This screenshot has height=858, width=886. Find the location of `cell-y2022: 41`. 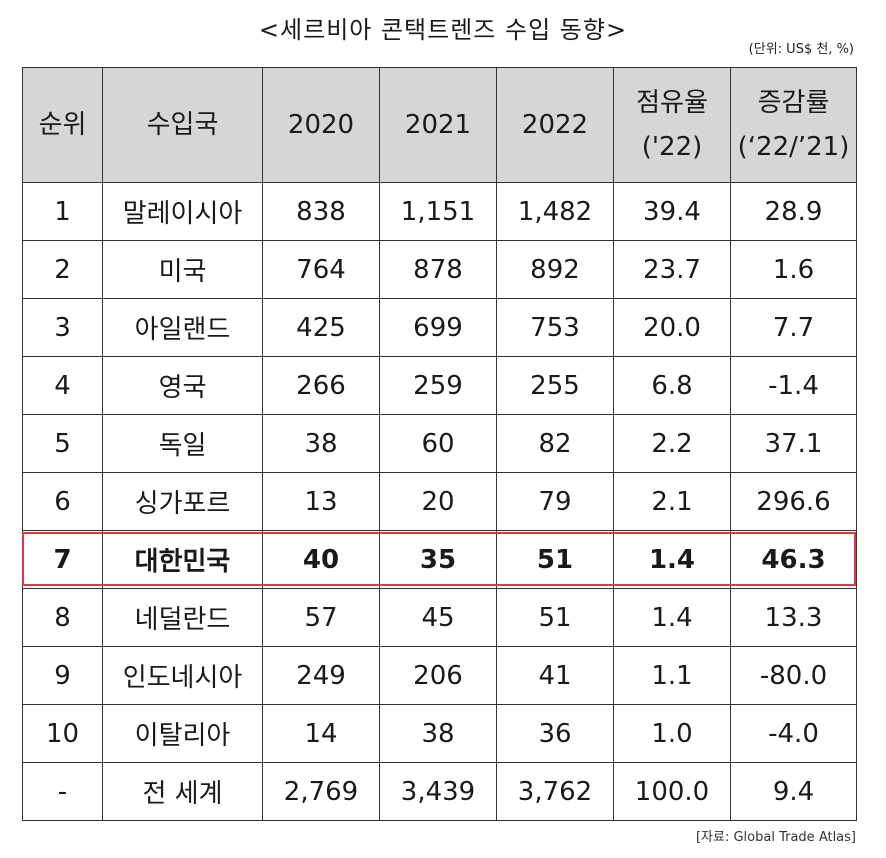

cell-y2022: 41 is located at coordinates (555, 675).